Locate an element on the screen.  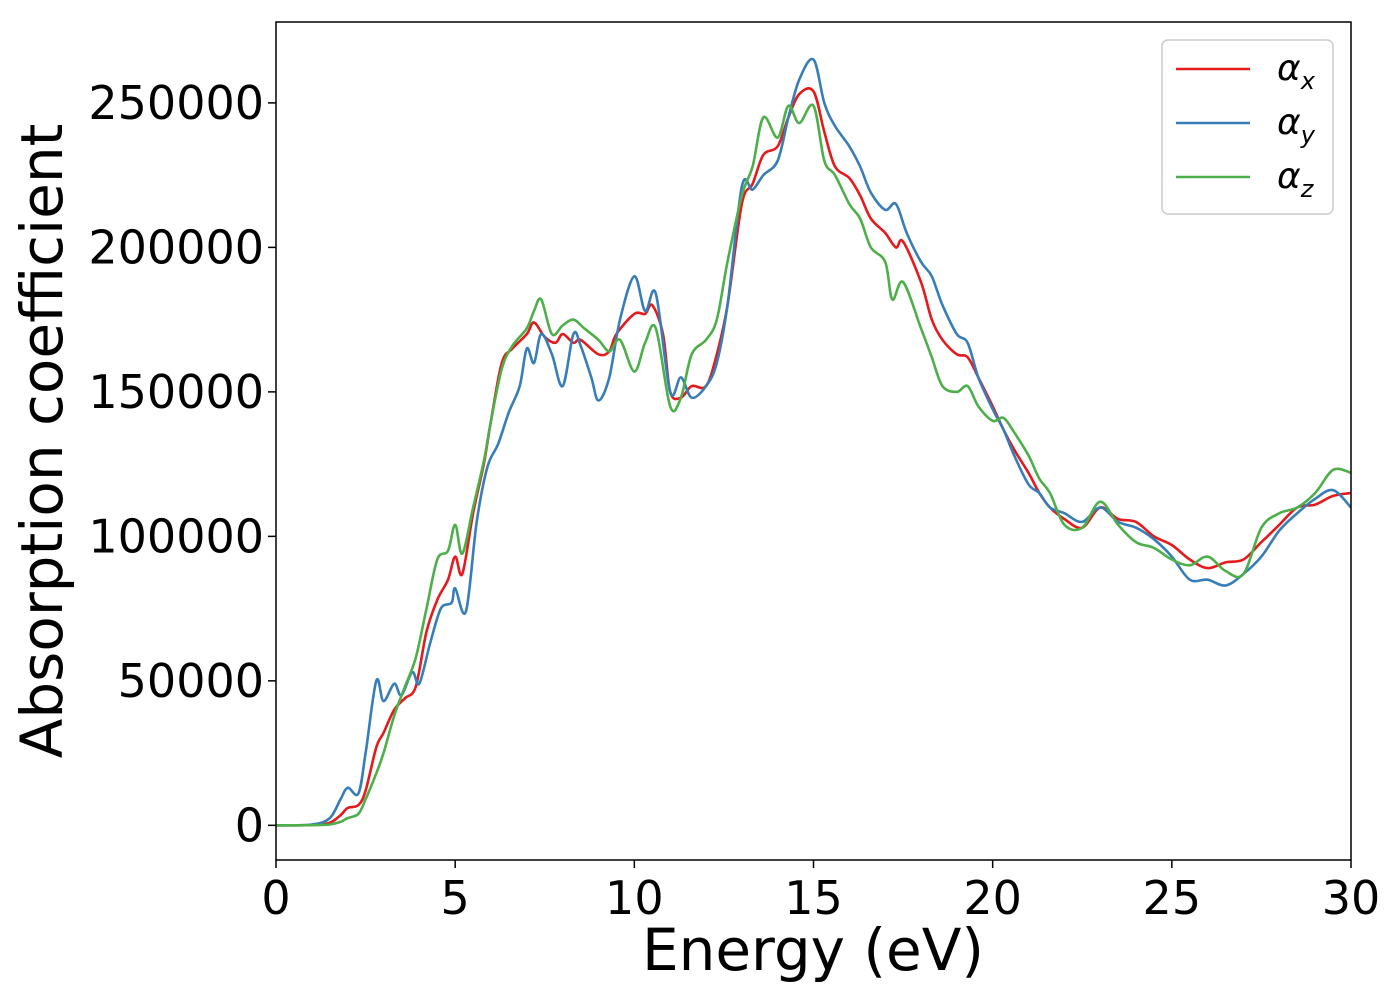
y-tick-label: 0 is located at coordinates (249, 825).